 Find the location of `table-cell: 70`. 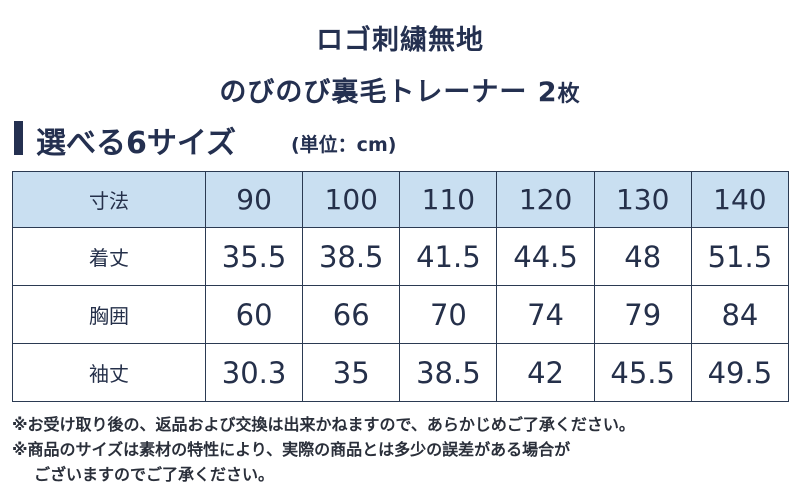

table-cell: 70 is located at coordinates (448, 314).